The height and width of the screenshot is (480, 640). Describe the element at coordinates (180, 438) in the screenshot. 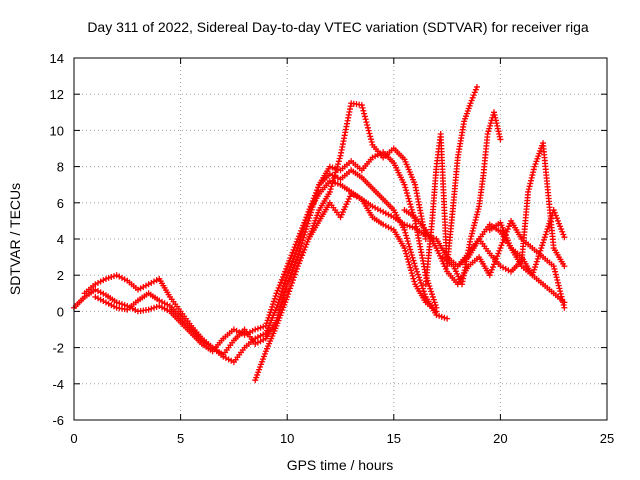

I see `x-tick-label: 5` at that location.